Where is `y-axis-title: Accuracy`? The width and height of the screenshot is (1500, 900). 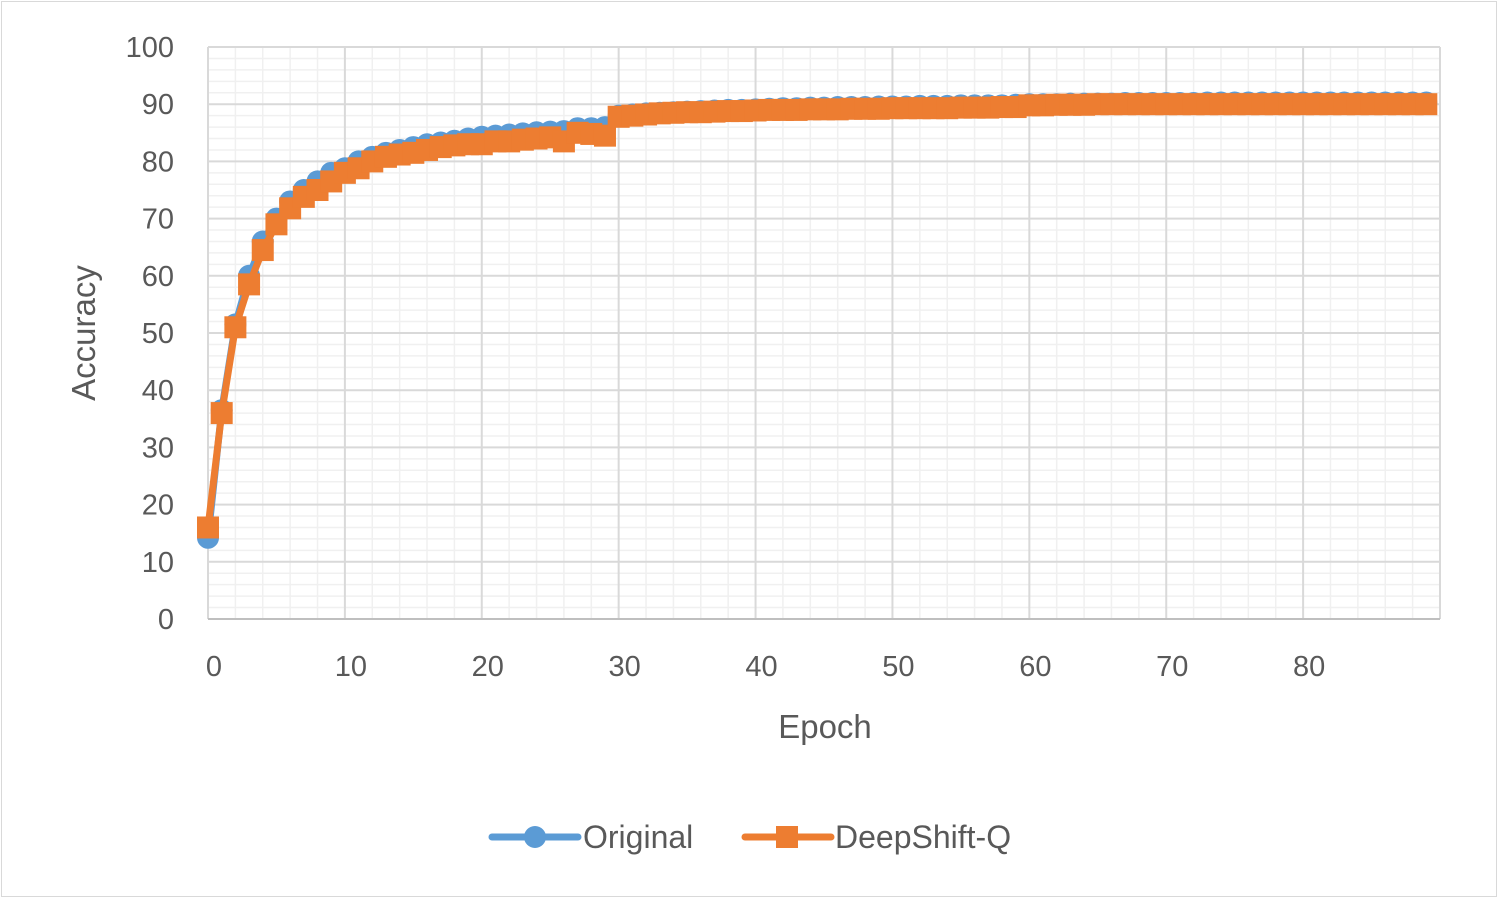 y-axis-title: Accuracy is located at coordinates (83, 333).